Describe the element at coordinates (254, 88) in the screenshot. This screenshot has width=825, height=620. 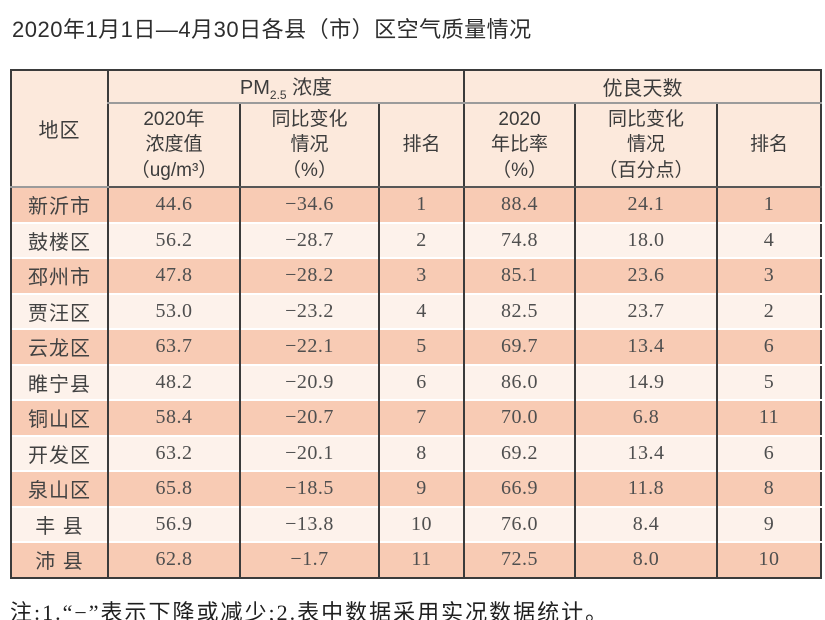
I see `pm25-label: PM` at that location.